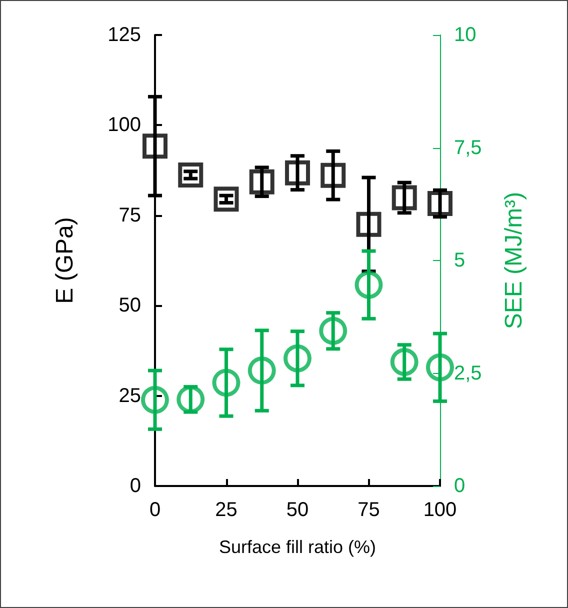 The width and height of the screenshot is (568, 608). Describe the element at coordinates (124, 35) in the screenshot. I see `y-tick-label: 125` at that location.